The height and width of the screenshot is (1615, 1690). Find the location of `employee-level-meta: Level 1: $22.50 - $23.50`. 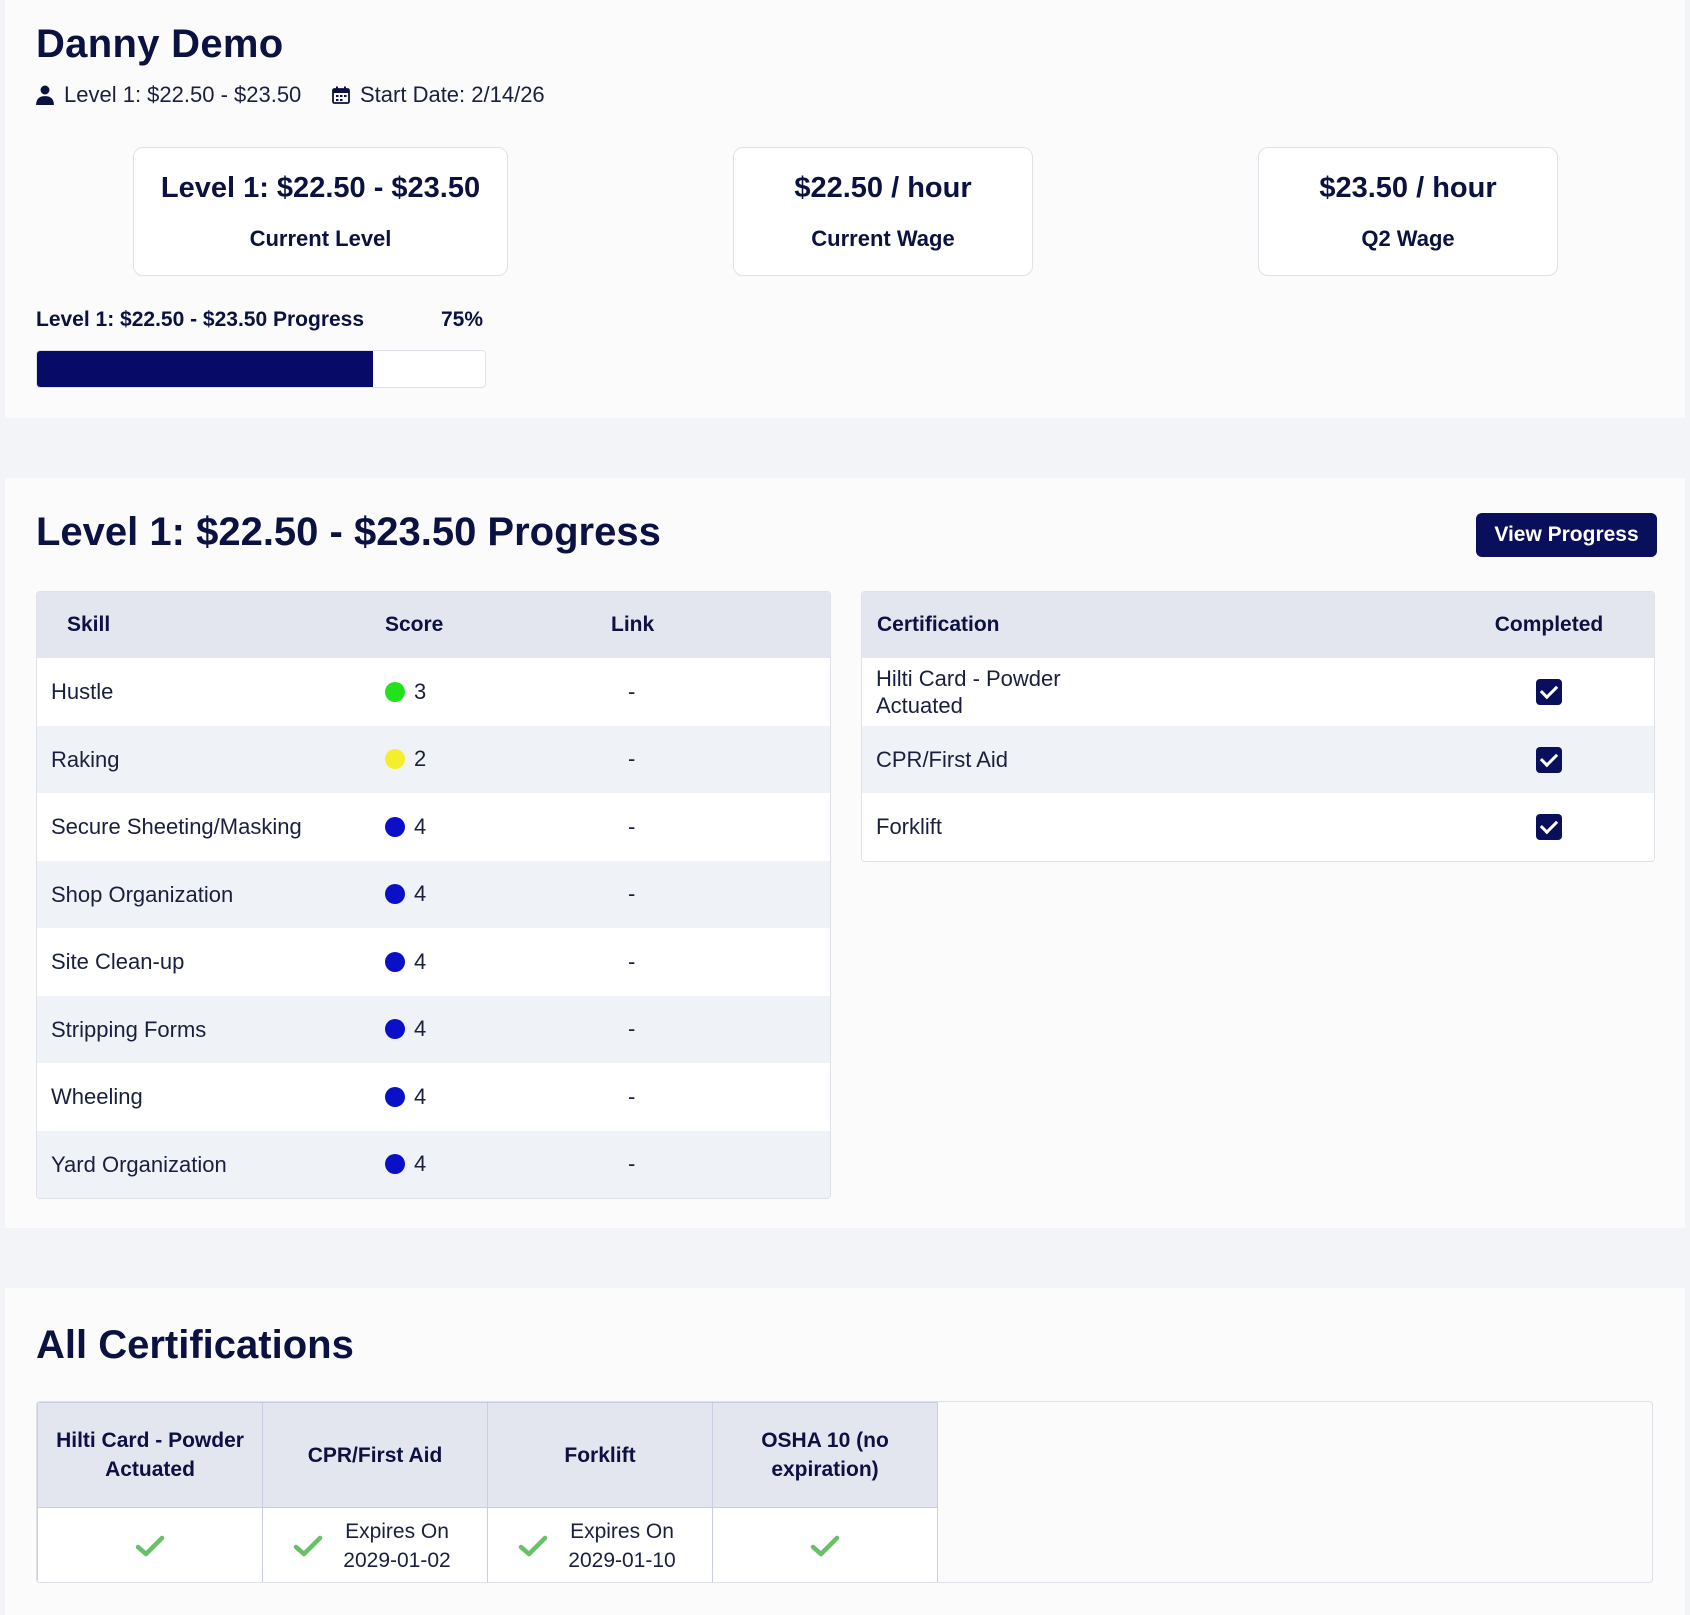

employee-level-meta: Level 1: $22.50 - $23.50 is located at coordinates (168, 95).